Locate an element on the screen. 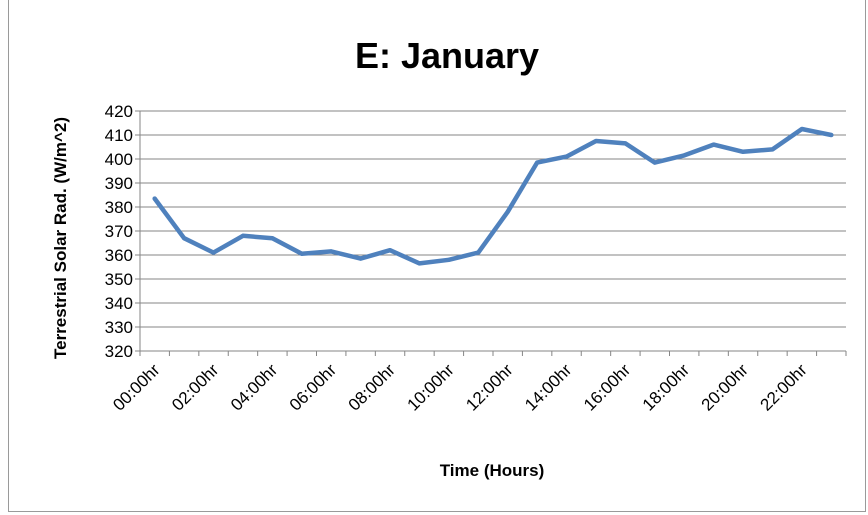  y-axis-title: Terrestrial Solar Rad. (W/m^2) is located at coordinates (60, 238).